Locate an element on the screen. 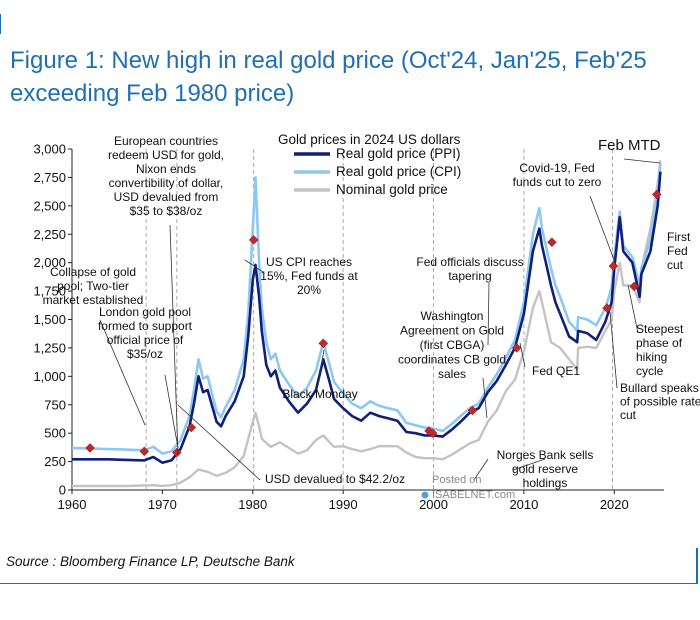 This screenshot has height=620, width=700. annotation-line: USD devalued to $42.2/oz is located at coordinates (335, 479).